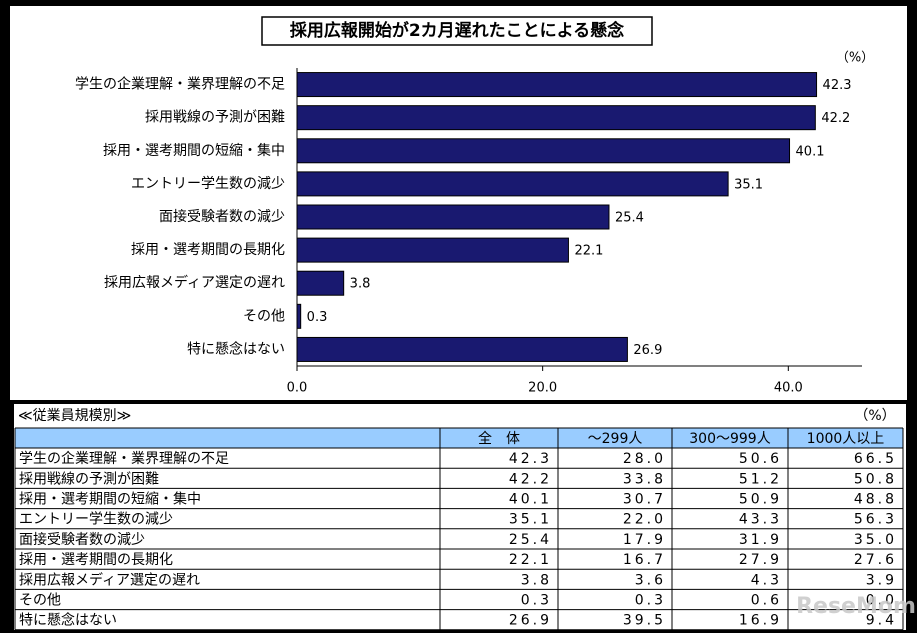 The height and width of the screenshot is (633, 917). I want to click on value-label: 0.3, so click(317, 317).